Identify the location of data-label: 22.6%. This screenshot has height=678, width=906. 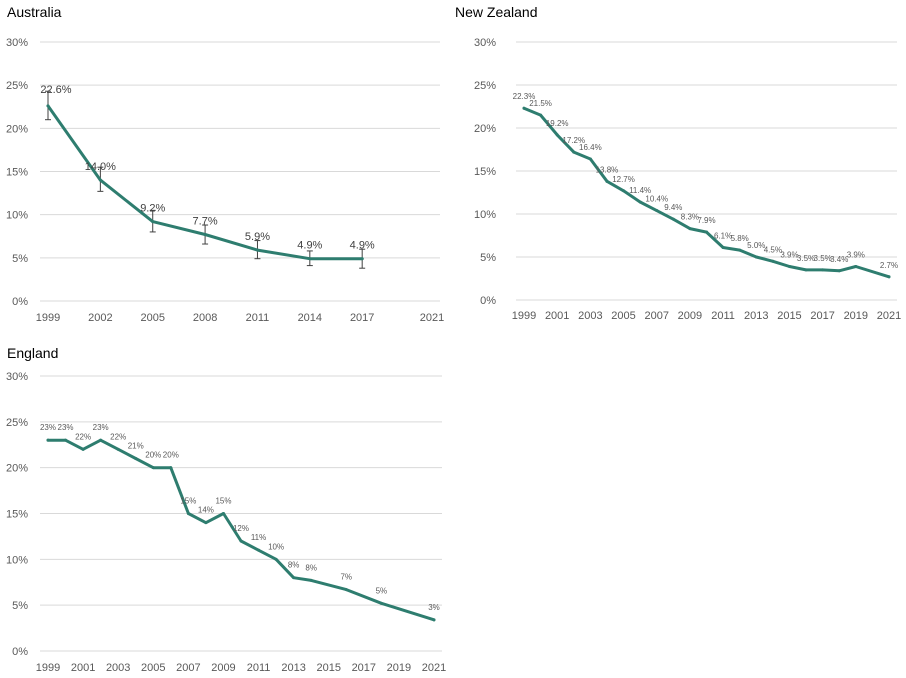
(55, 90).